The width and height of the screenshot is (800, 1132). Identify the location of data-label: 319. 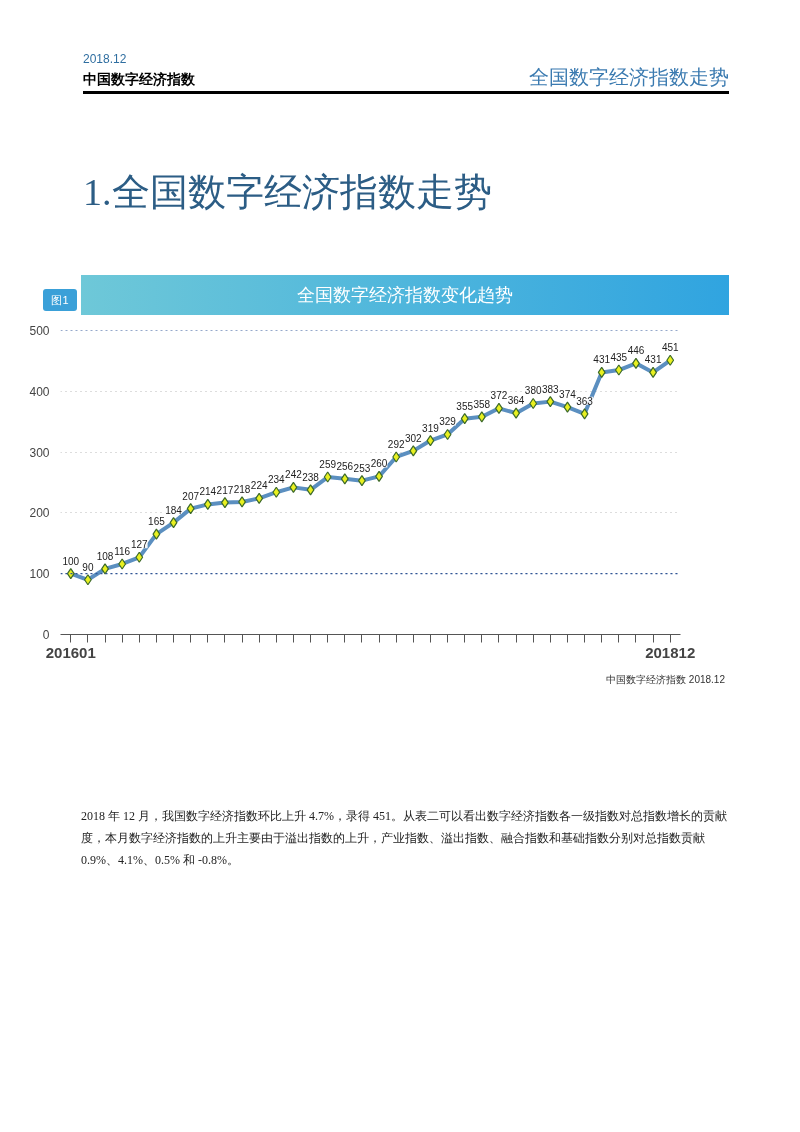
(431, 428).